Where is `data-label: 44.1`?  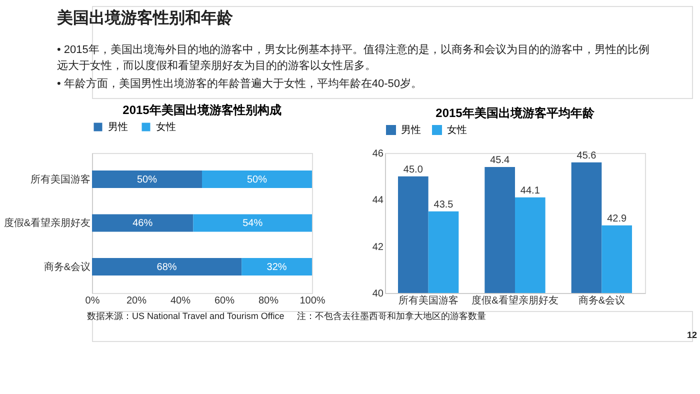
data-label: 44.1 is located at coordinates (530, 190).